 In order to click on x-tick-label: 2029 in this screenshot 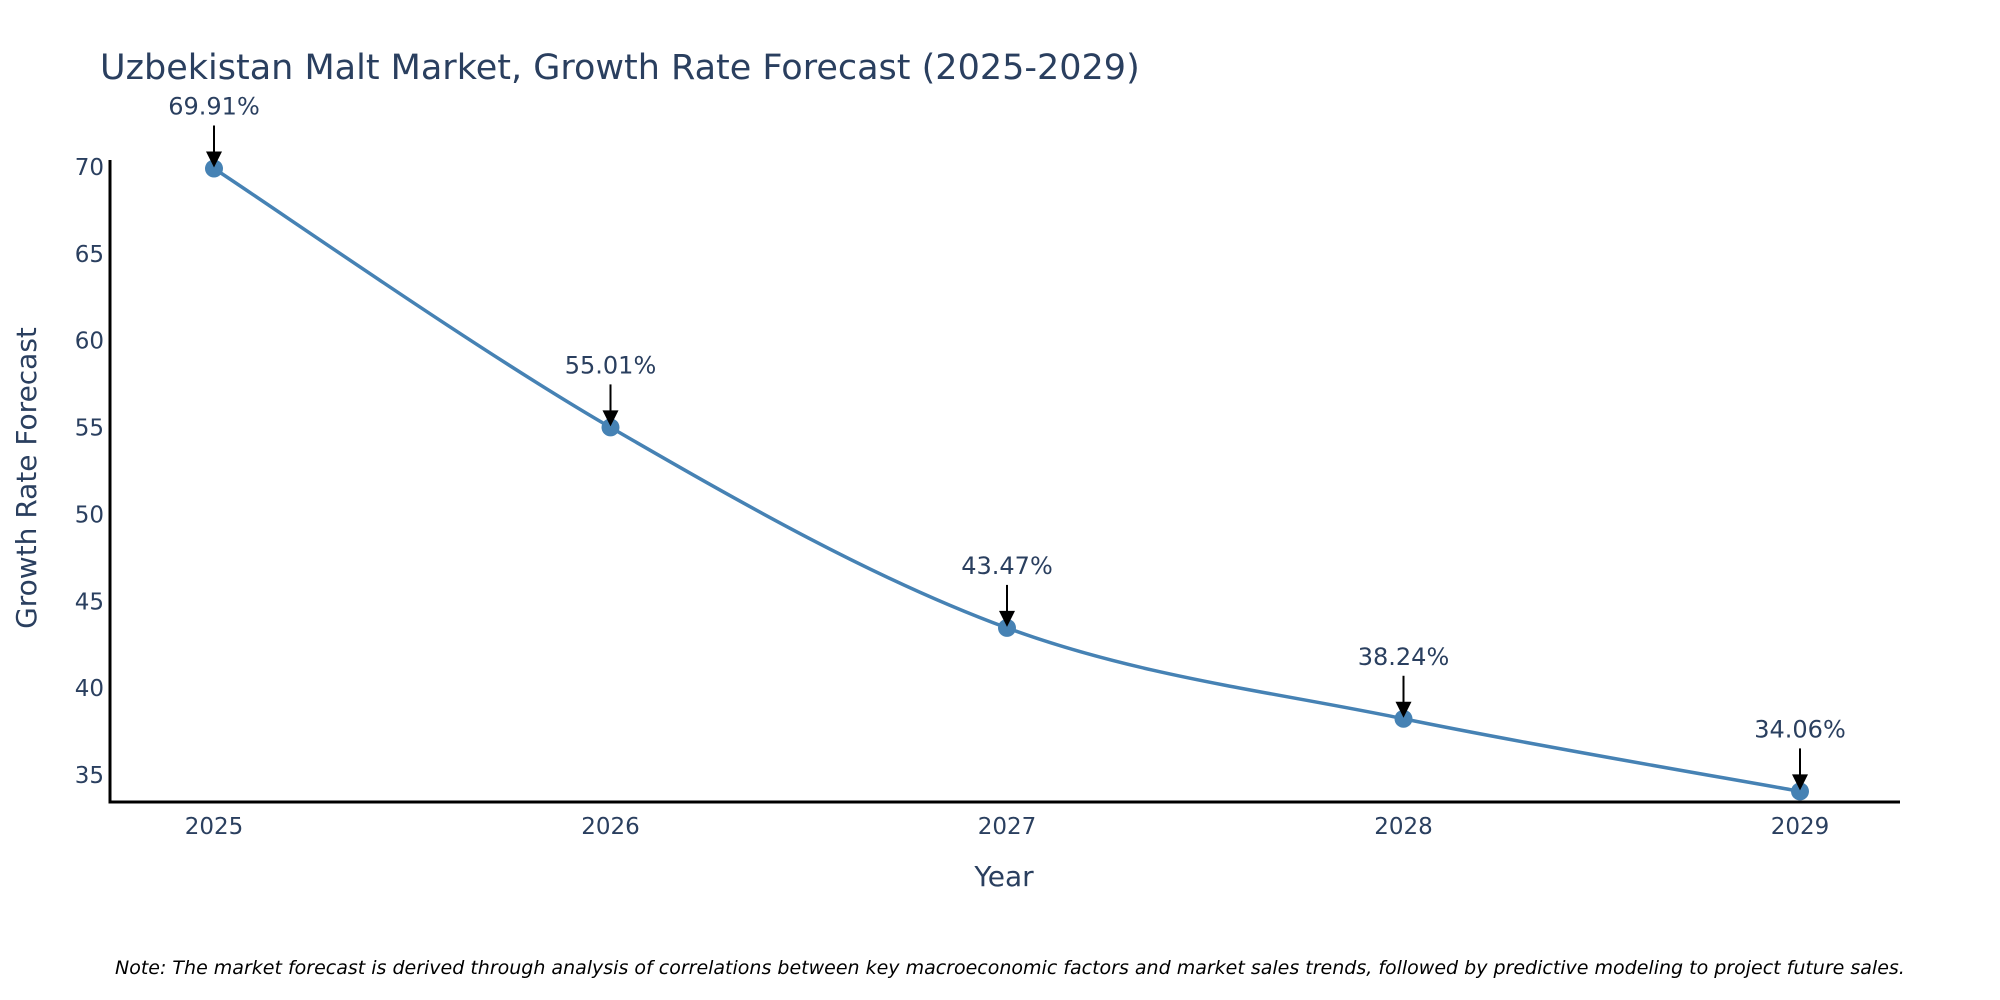, I will do `click(1800, 827)`.